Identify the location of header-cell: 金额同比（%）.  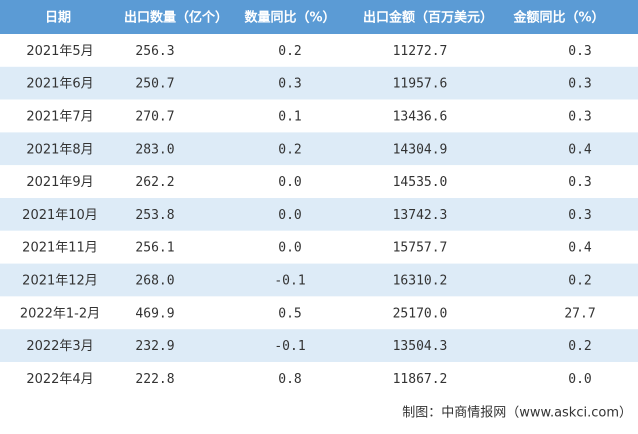
(558, 18).